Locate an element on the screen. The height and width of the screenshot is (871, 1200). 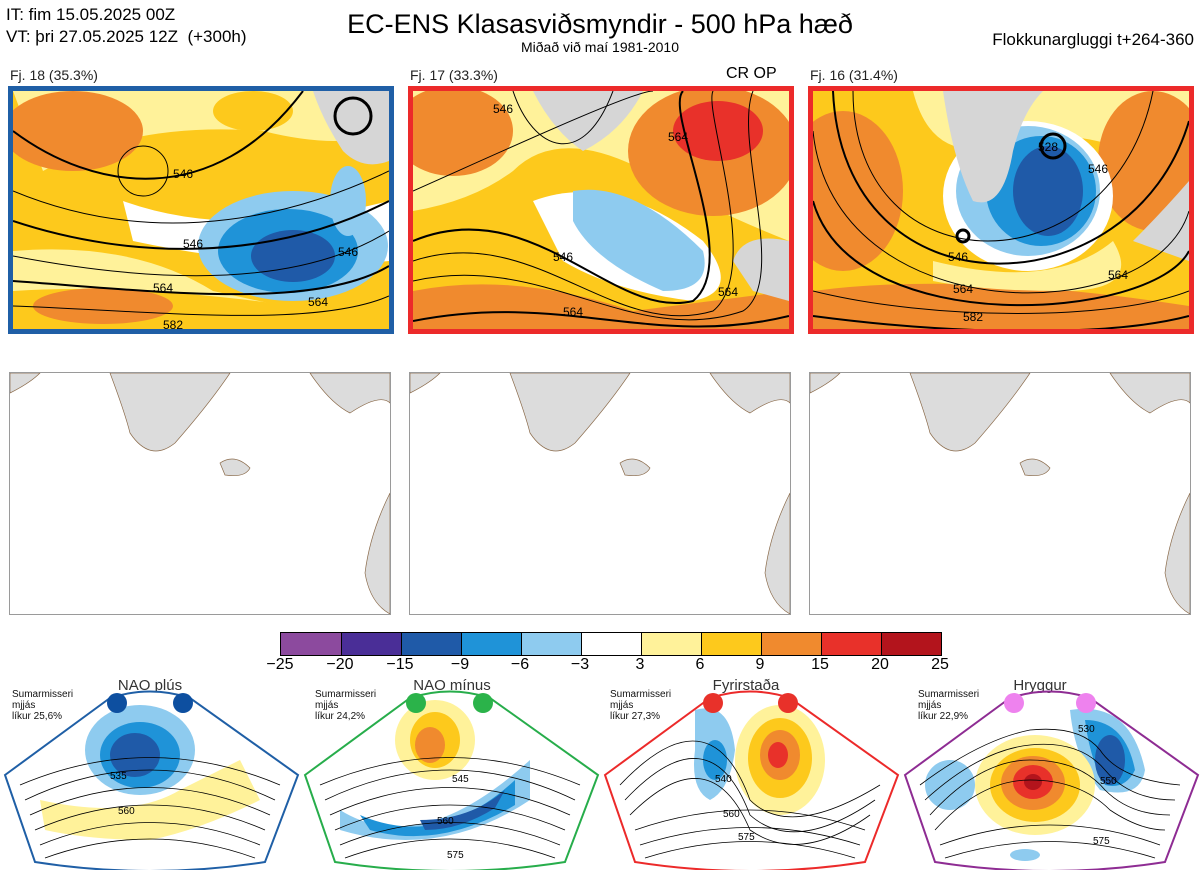
regime-2-map: 545 560 575 is located at coordinates (451, 780).